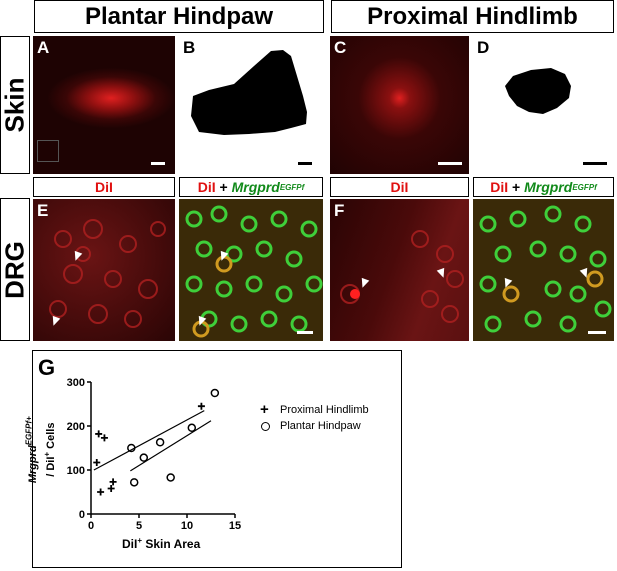  I want to click on y-label-line2-post: Cells, so click(50, 437).